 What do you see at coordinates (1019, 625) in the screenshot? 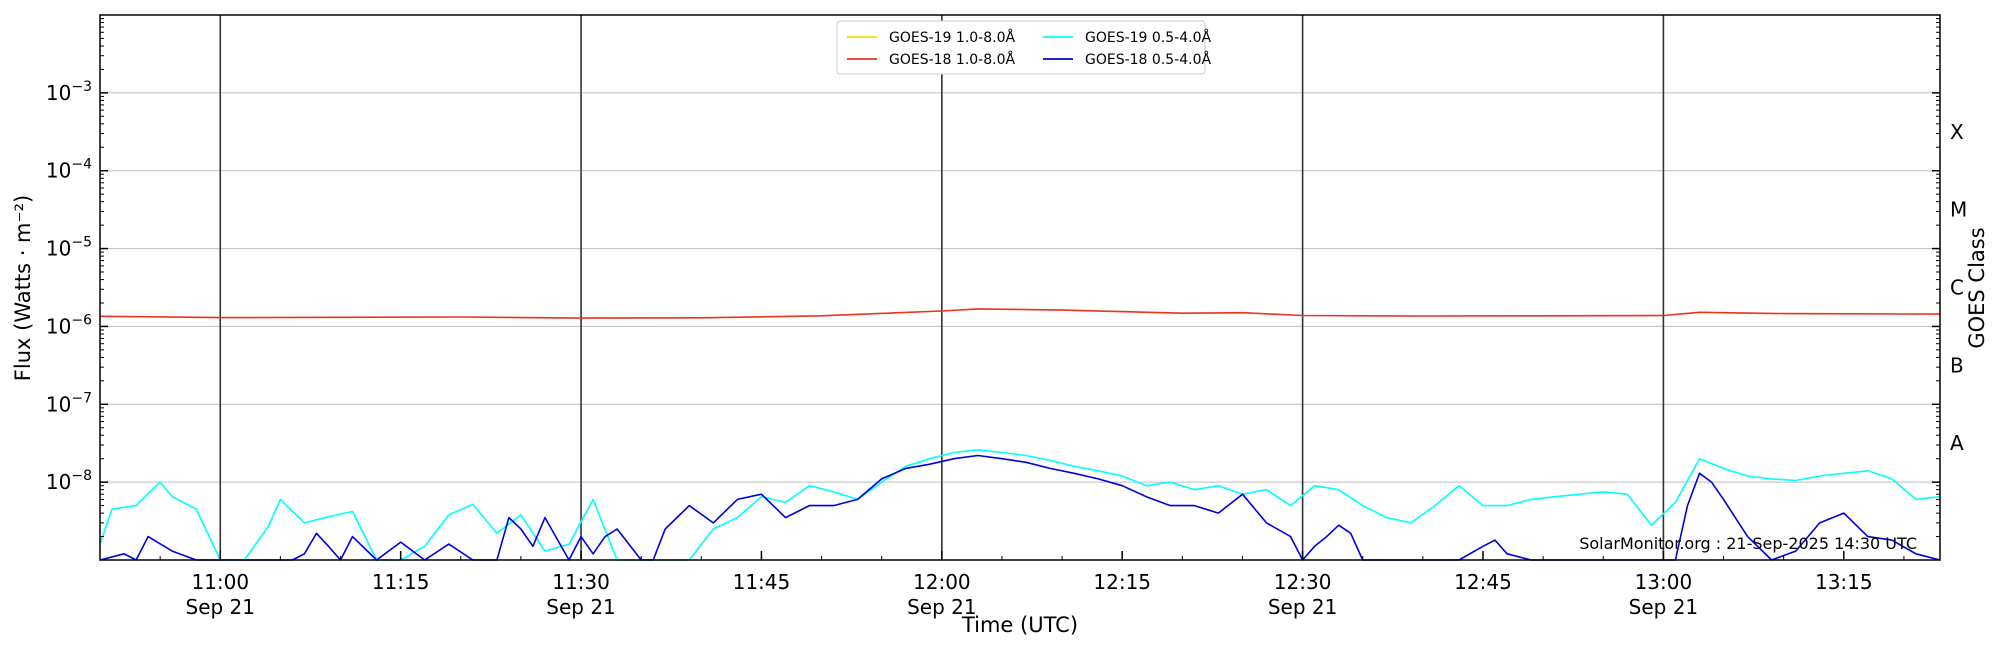
I see `x-axis-title: Time (UTC)` at bounding box center [1019, 625].